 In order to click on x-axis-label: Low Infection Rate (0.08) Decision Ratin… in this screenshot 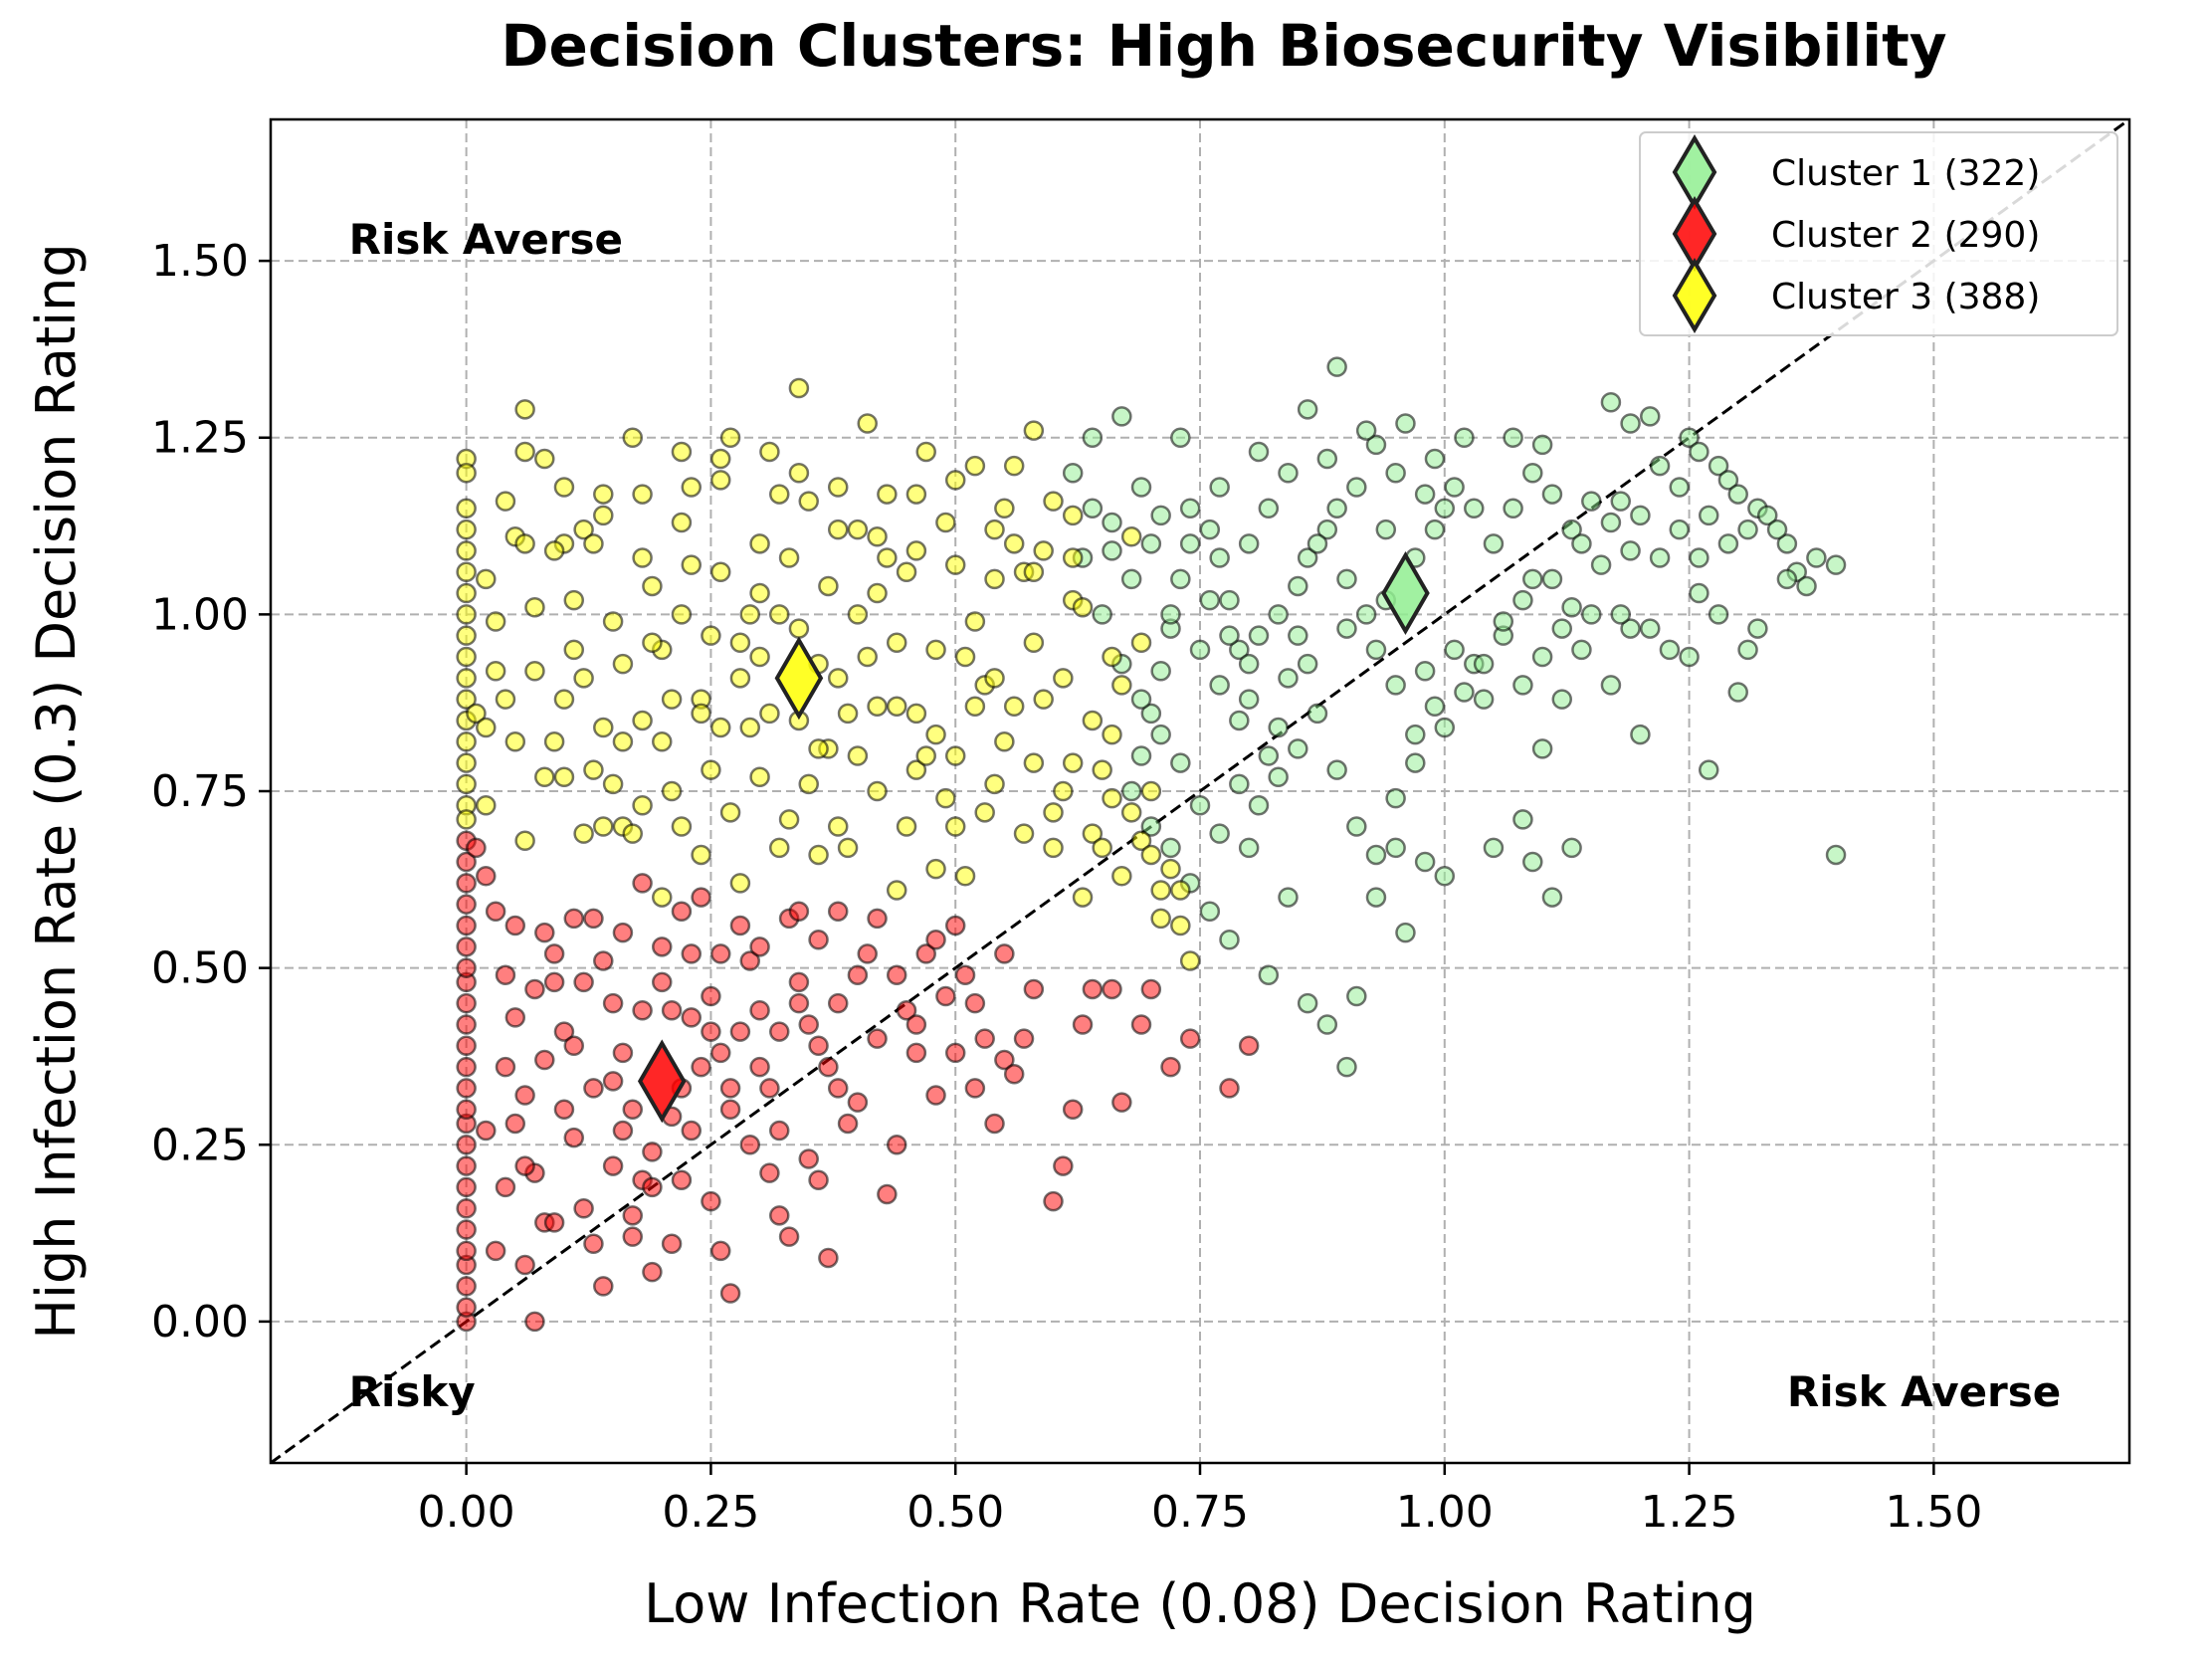, I will do `click(1200, 1603)`.